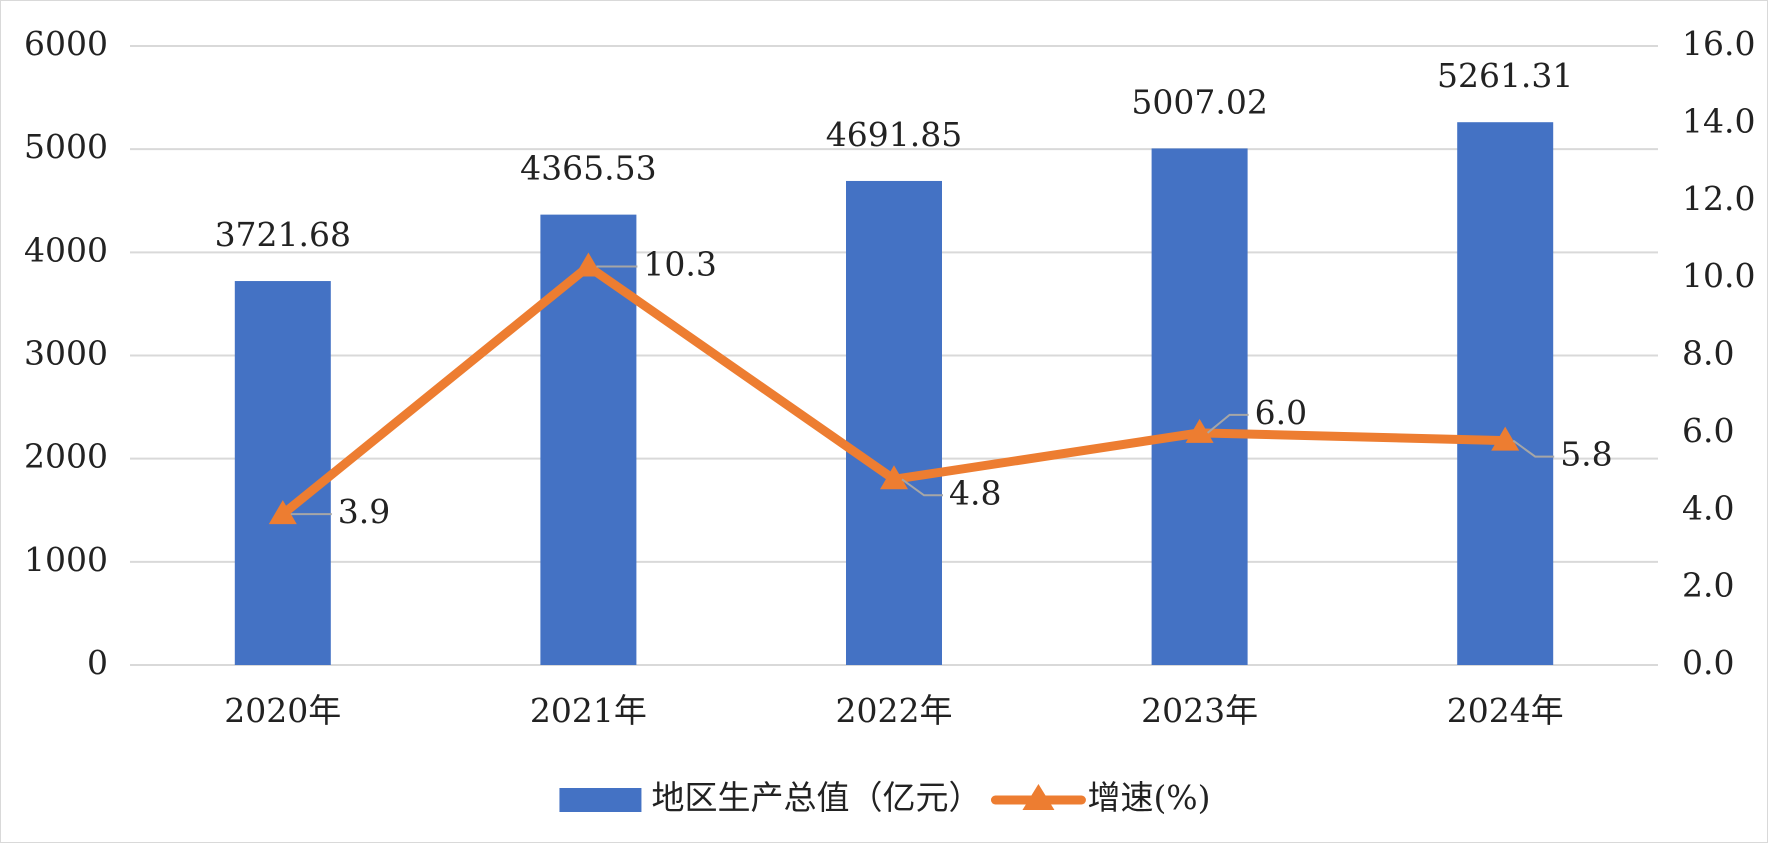 Image resolution: width=1768 pixels, height=843 pixels. I want to click on y2-tick-label: 6.0, so click(1708, 430).